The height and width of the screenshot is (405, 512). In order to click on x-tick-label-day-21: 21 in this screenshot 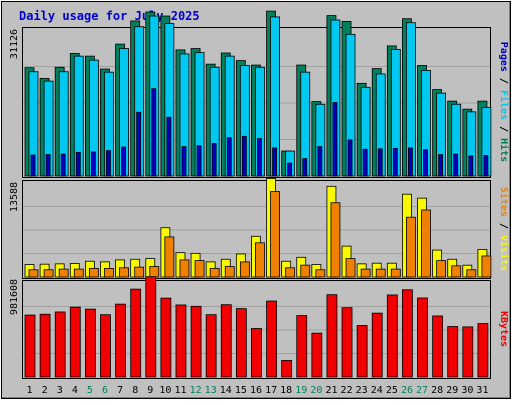, I will do `click(331, 390)`.